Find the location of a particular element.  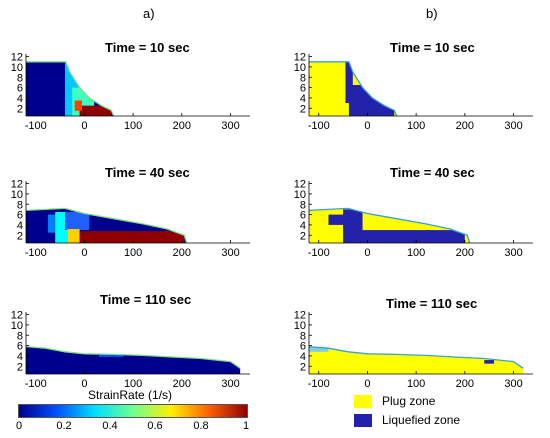

colorbar-tick: 0.6 is located at coordinates (155, 426).